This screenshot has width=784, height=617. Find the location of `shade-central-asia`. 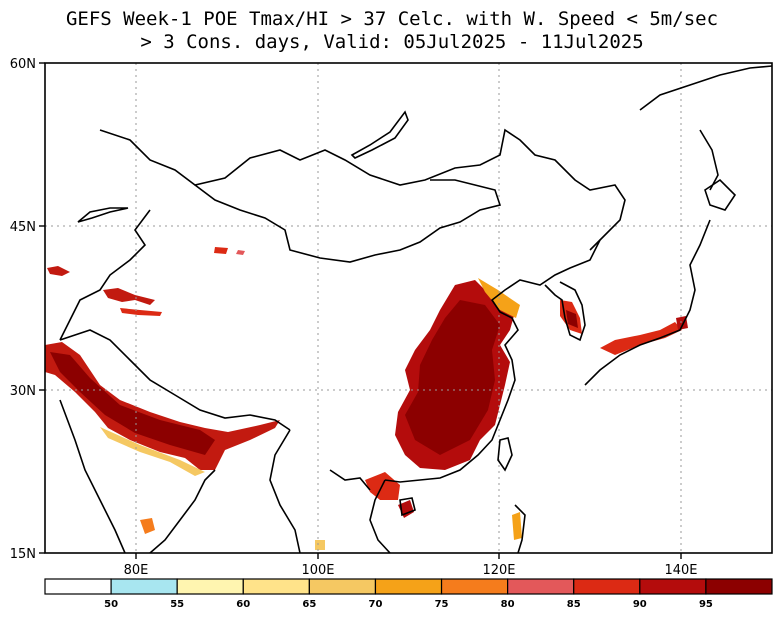

shade-central-asia is located at coordinates (129, 296).